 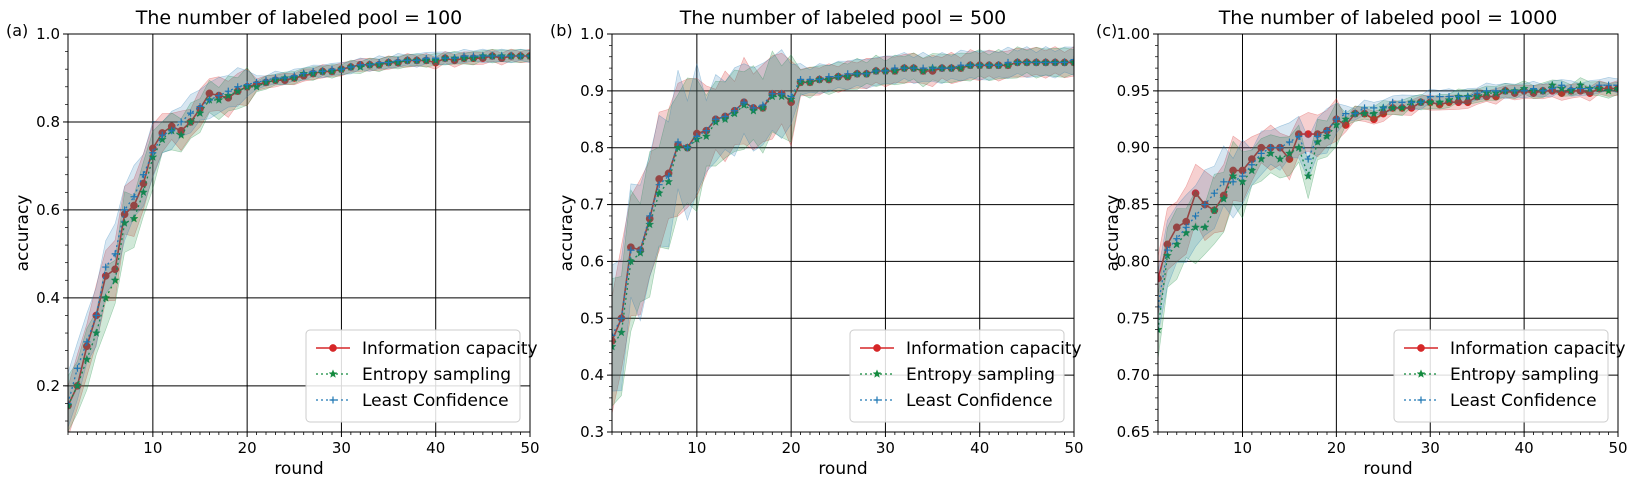 I want to click on legend-label: Entropy sampling, so click(x=436, y=375).